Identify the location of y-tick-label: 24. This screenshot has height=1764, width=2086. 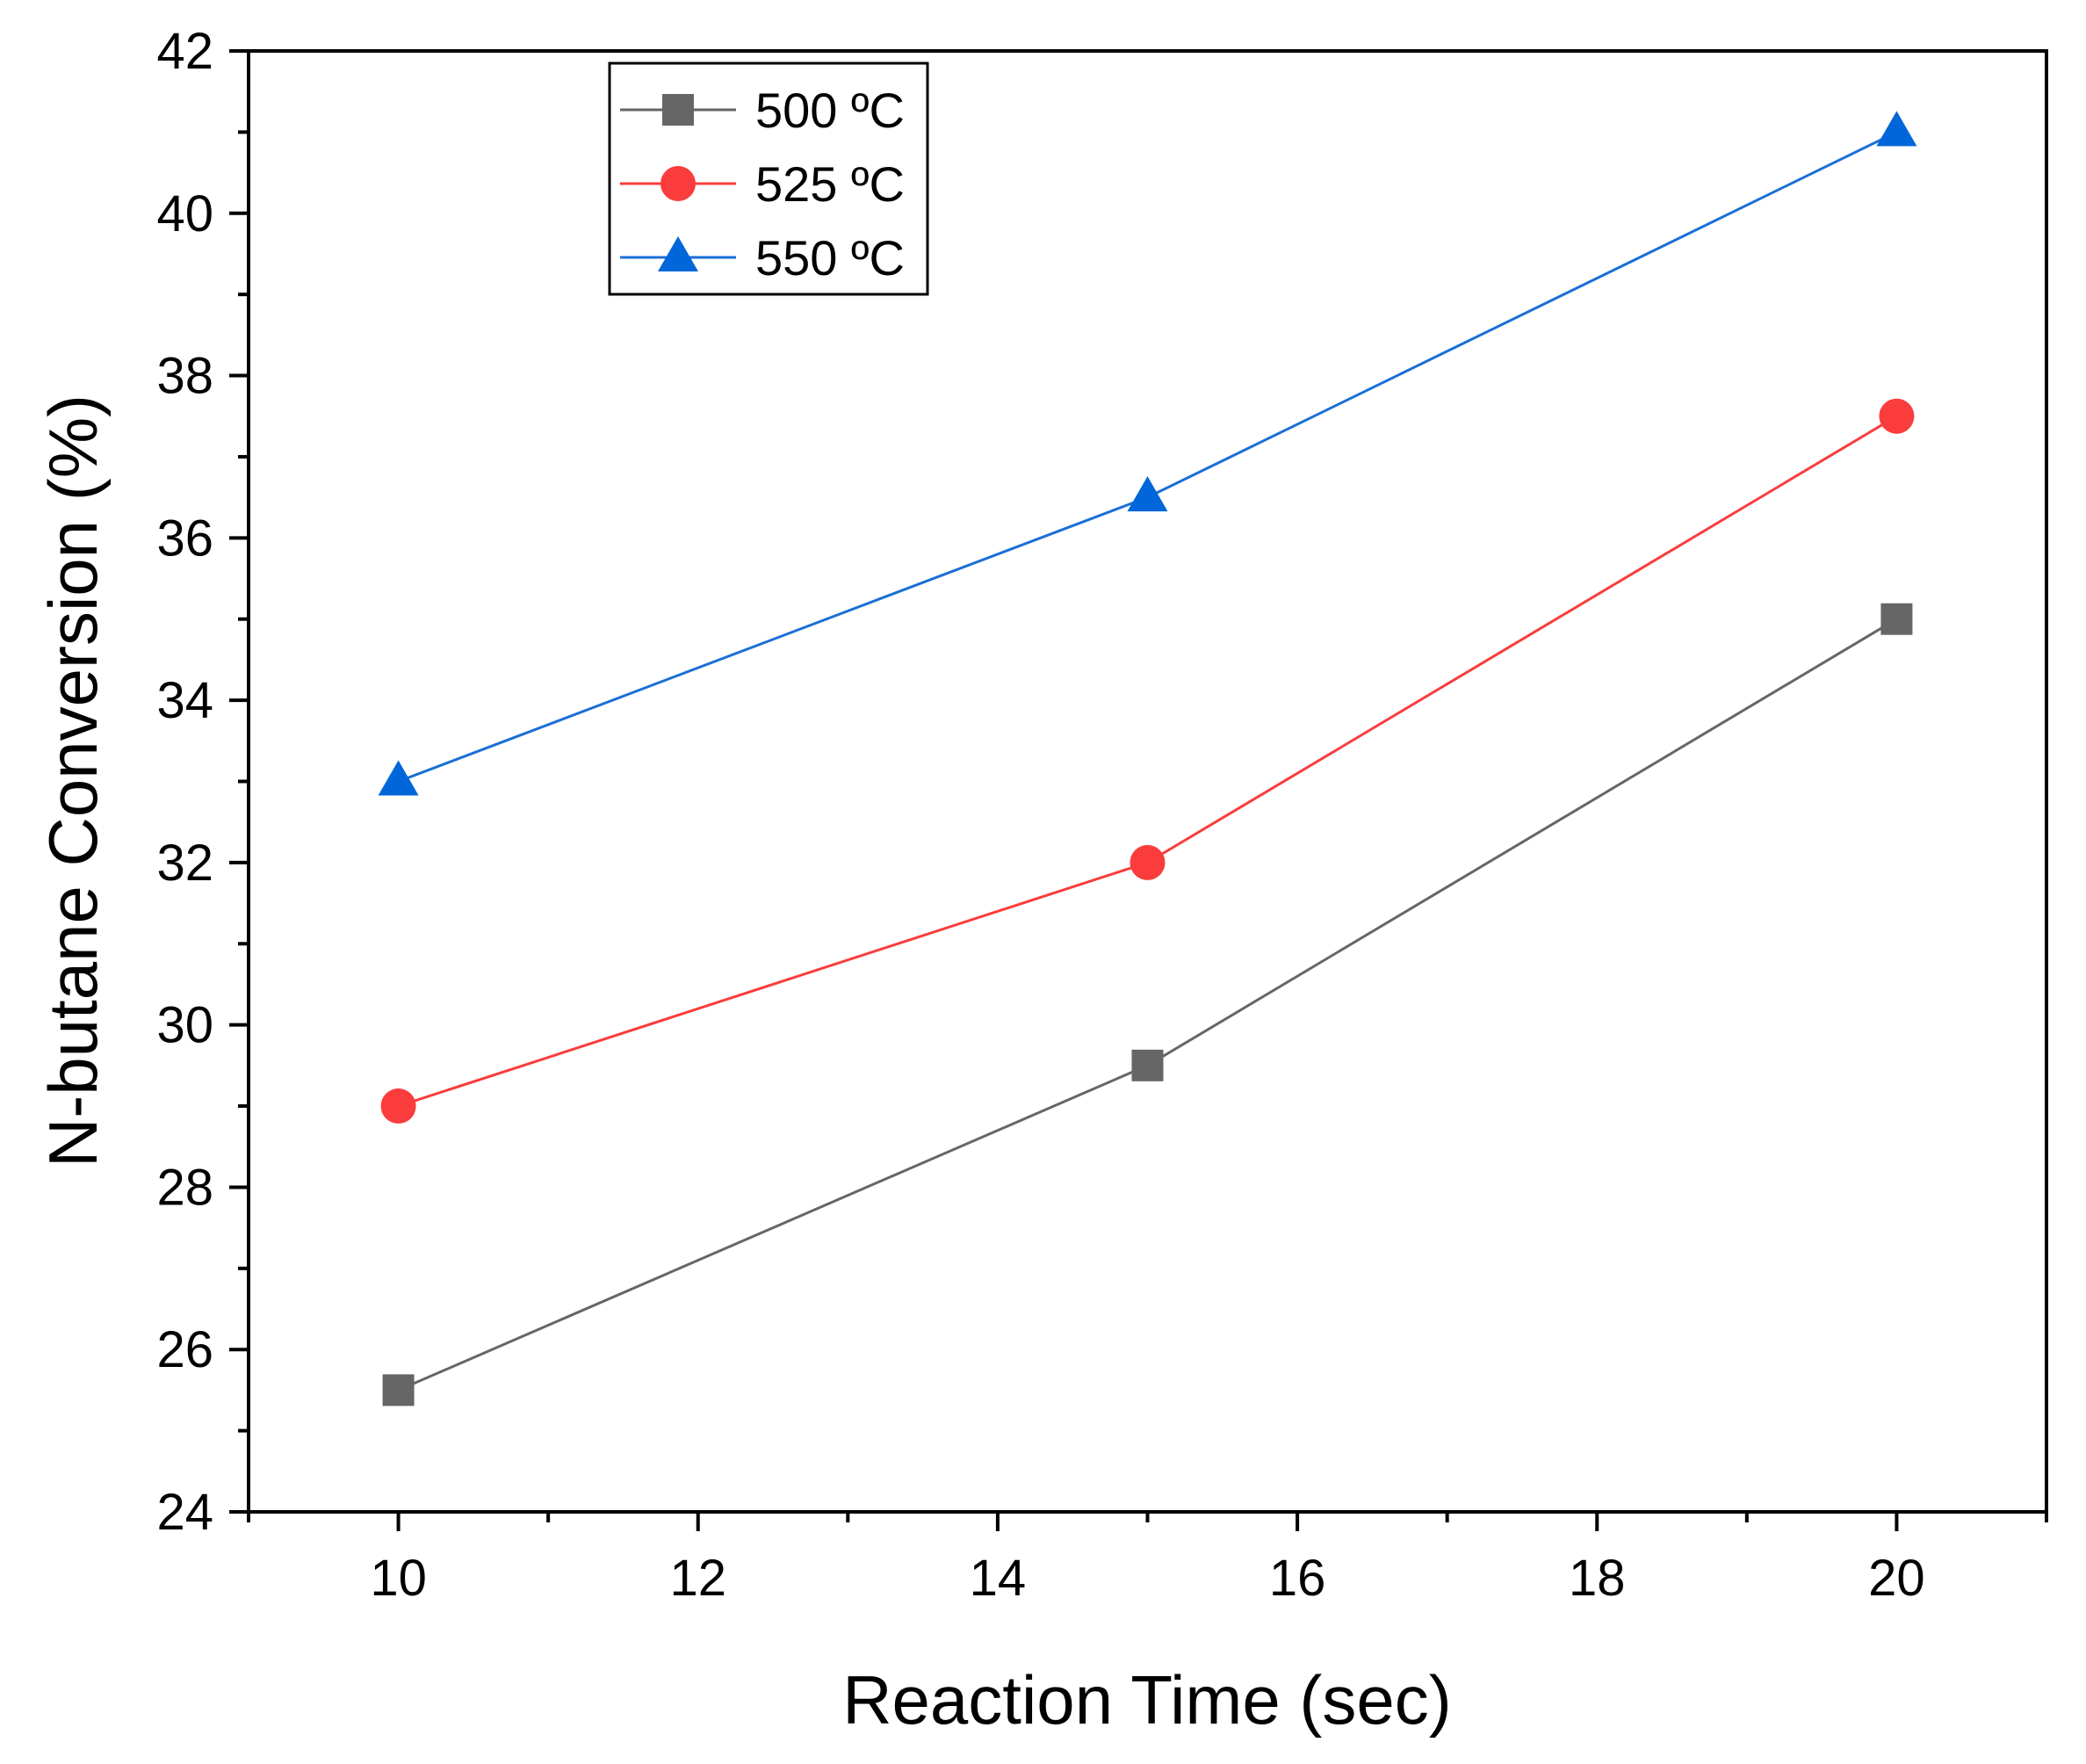
(184, 1512).